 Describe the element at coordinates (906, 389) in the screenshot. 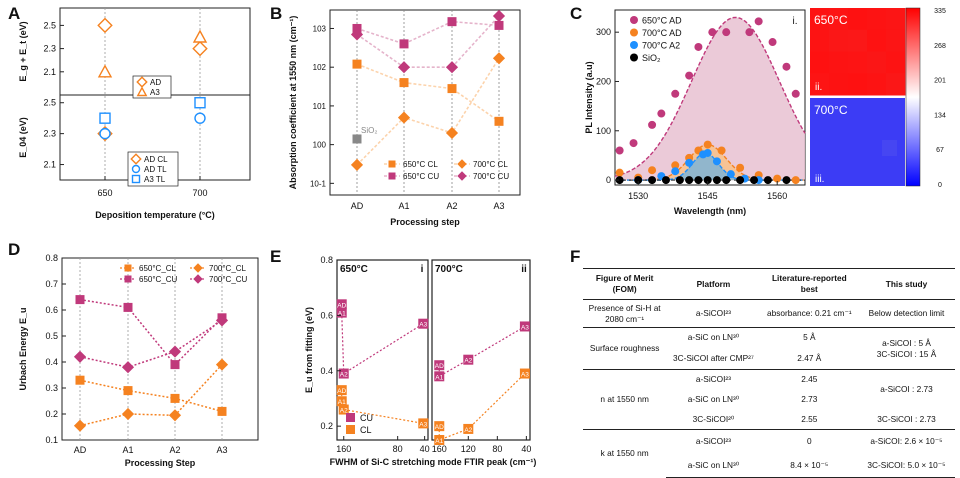

I see `cell-study: a-SiCOI : 2.73` at that location.